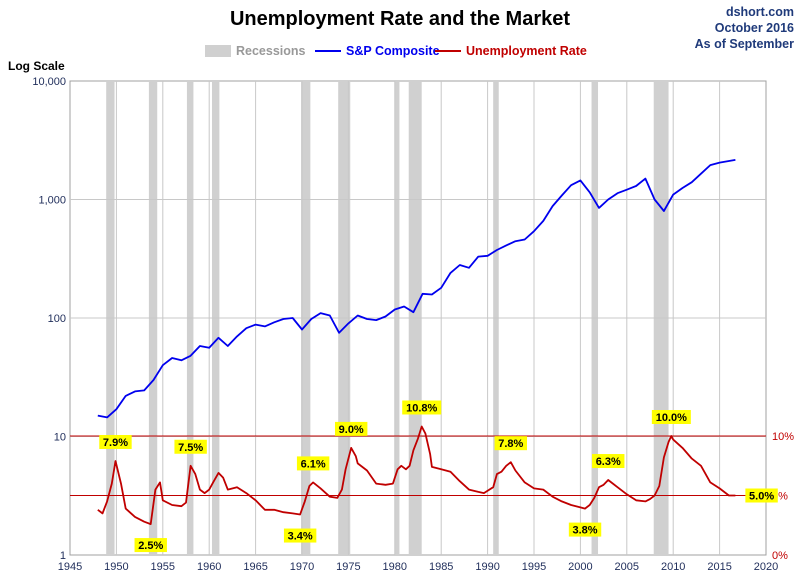  What do you see at coordinates (766, 567) in the screenshot?
I see `x-tick-label: 2020` at bounding box center [766, 567].